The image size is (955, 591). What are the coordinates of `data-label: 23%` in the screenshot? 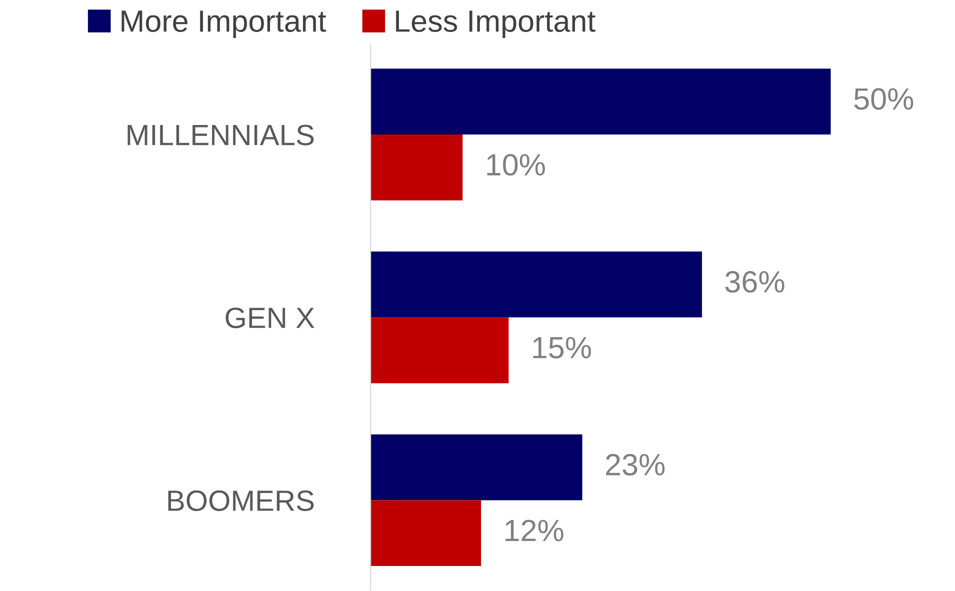 It's located at (635, 465).